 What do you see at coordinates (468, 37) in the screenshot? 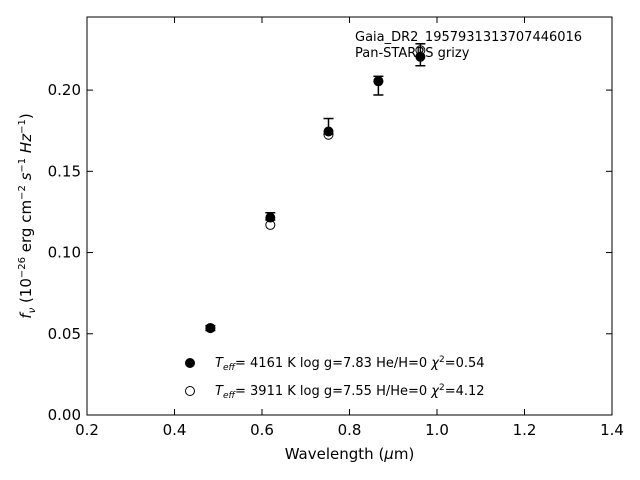
I see `annotation-star-id: Gaia_DR2_1957931313707446016` at bounding box center [468, 37].